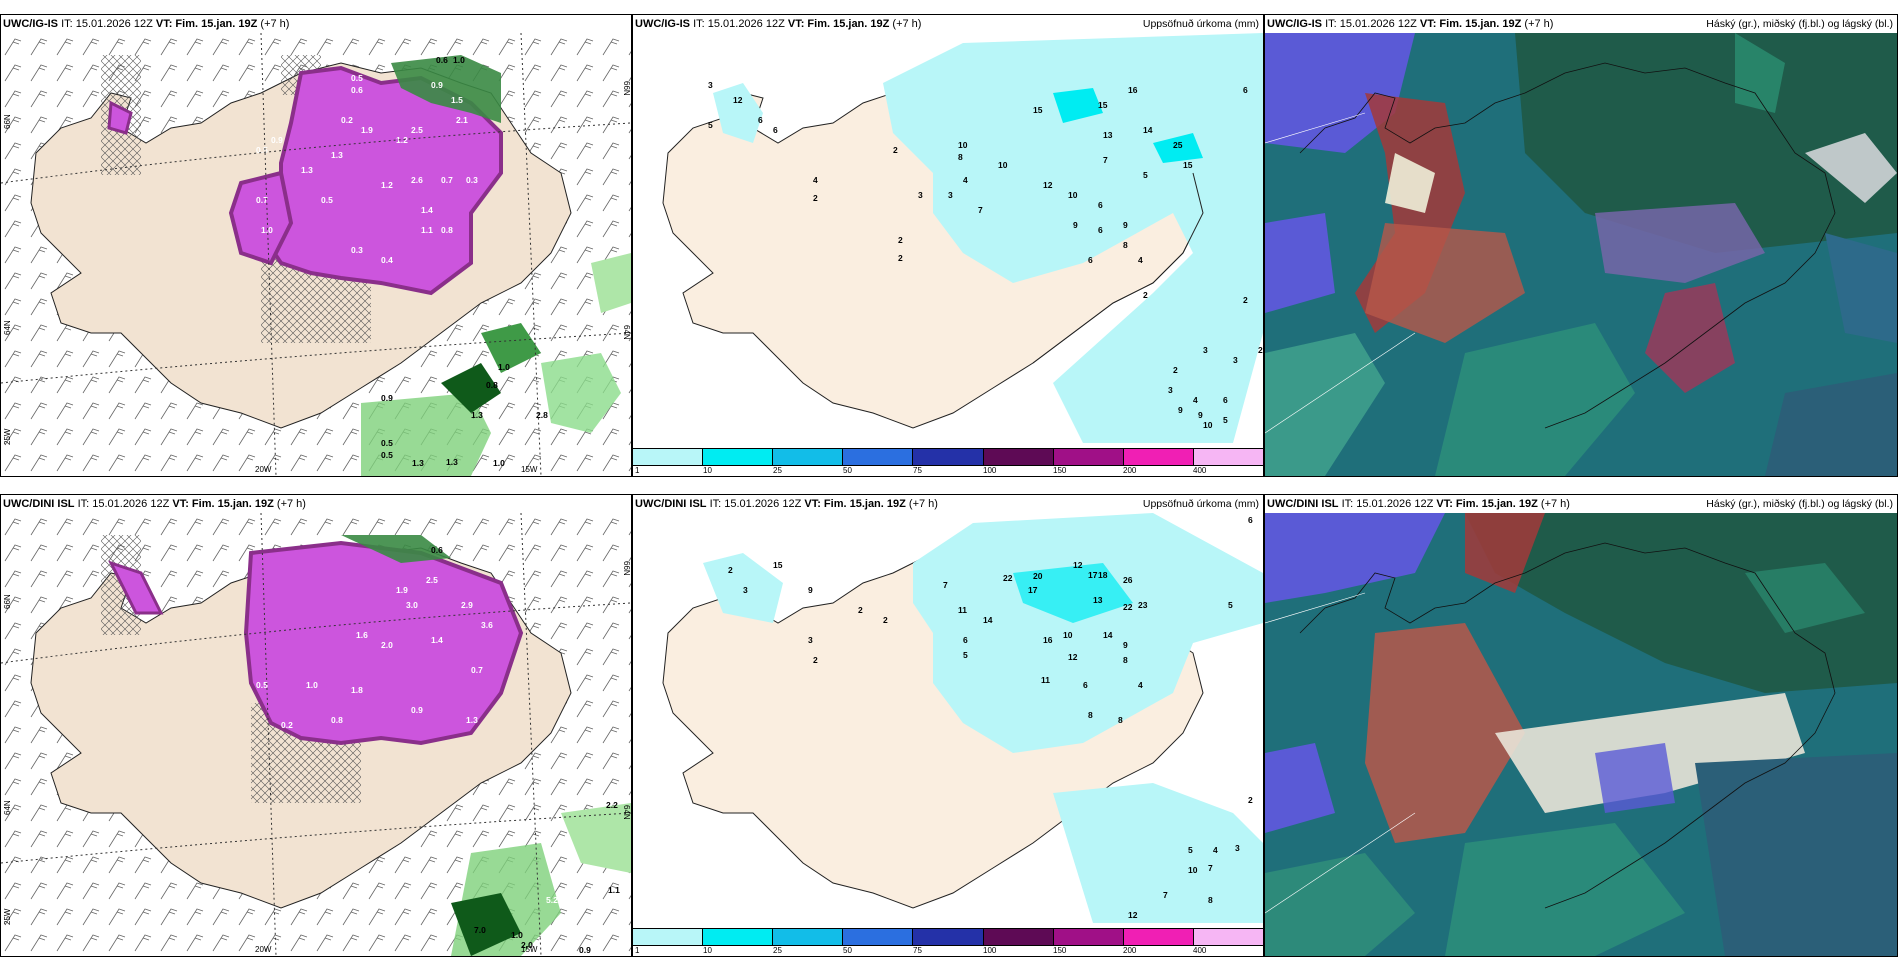 The width and height of the screenshot is (1900, 957). I want to click on svg-text: 3.6, so click(487, 625).